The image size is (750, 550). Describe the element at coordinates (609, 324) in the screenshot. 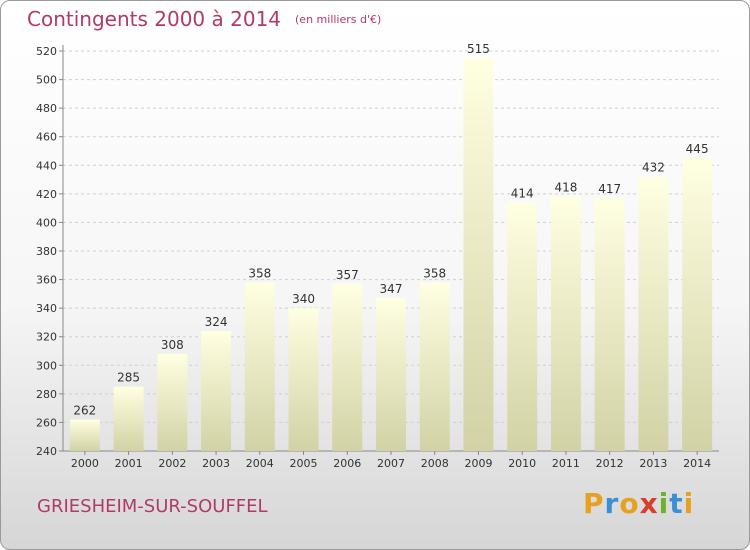

I see `bar-2012` at that location.